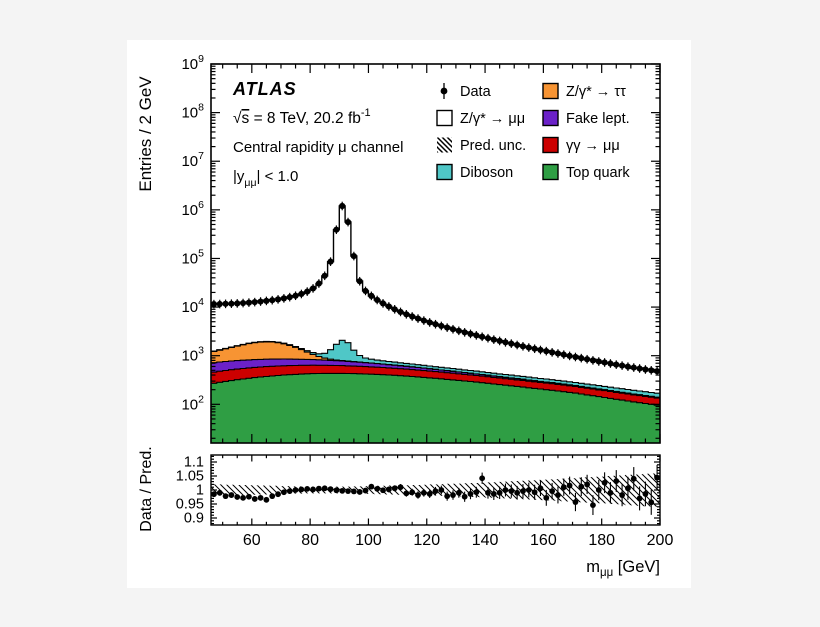 The width and height of the screenshot is (820, 627). Describe the element at coordinates (660, 540) in the screenshot. I see `x-tick-label: 200` at that location.